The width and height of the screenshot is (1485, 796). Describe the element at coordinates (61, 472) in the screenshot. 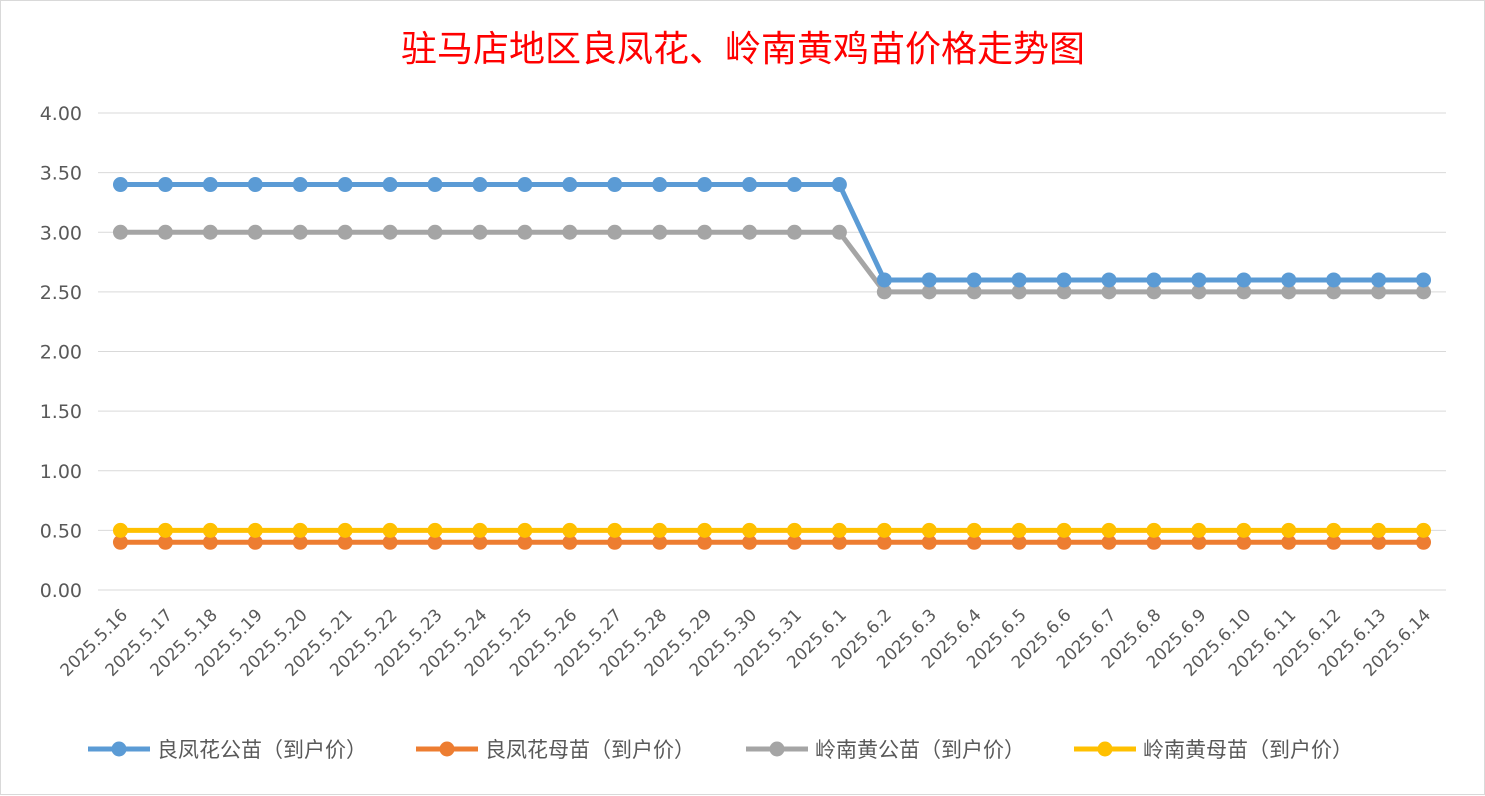

I see `y-tick-label: 1.00` at that location.